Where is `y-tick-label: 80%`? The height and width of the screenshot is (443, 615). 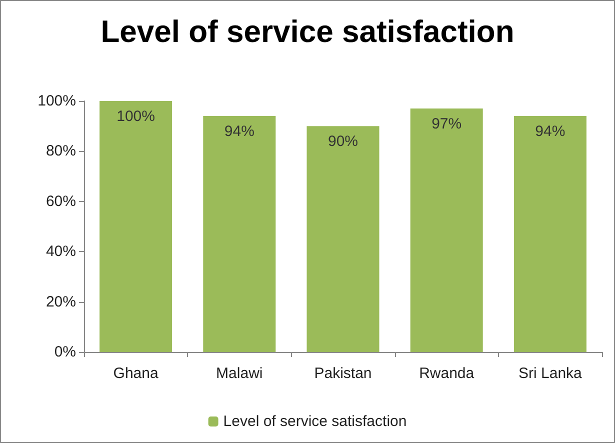
y-tick-label: 80% is located at coordinates (61, 151).